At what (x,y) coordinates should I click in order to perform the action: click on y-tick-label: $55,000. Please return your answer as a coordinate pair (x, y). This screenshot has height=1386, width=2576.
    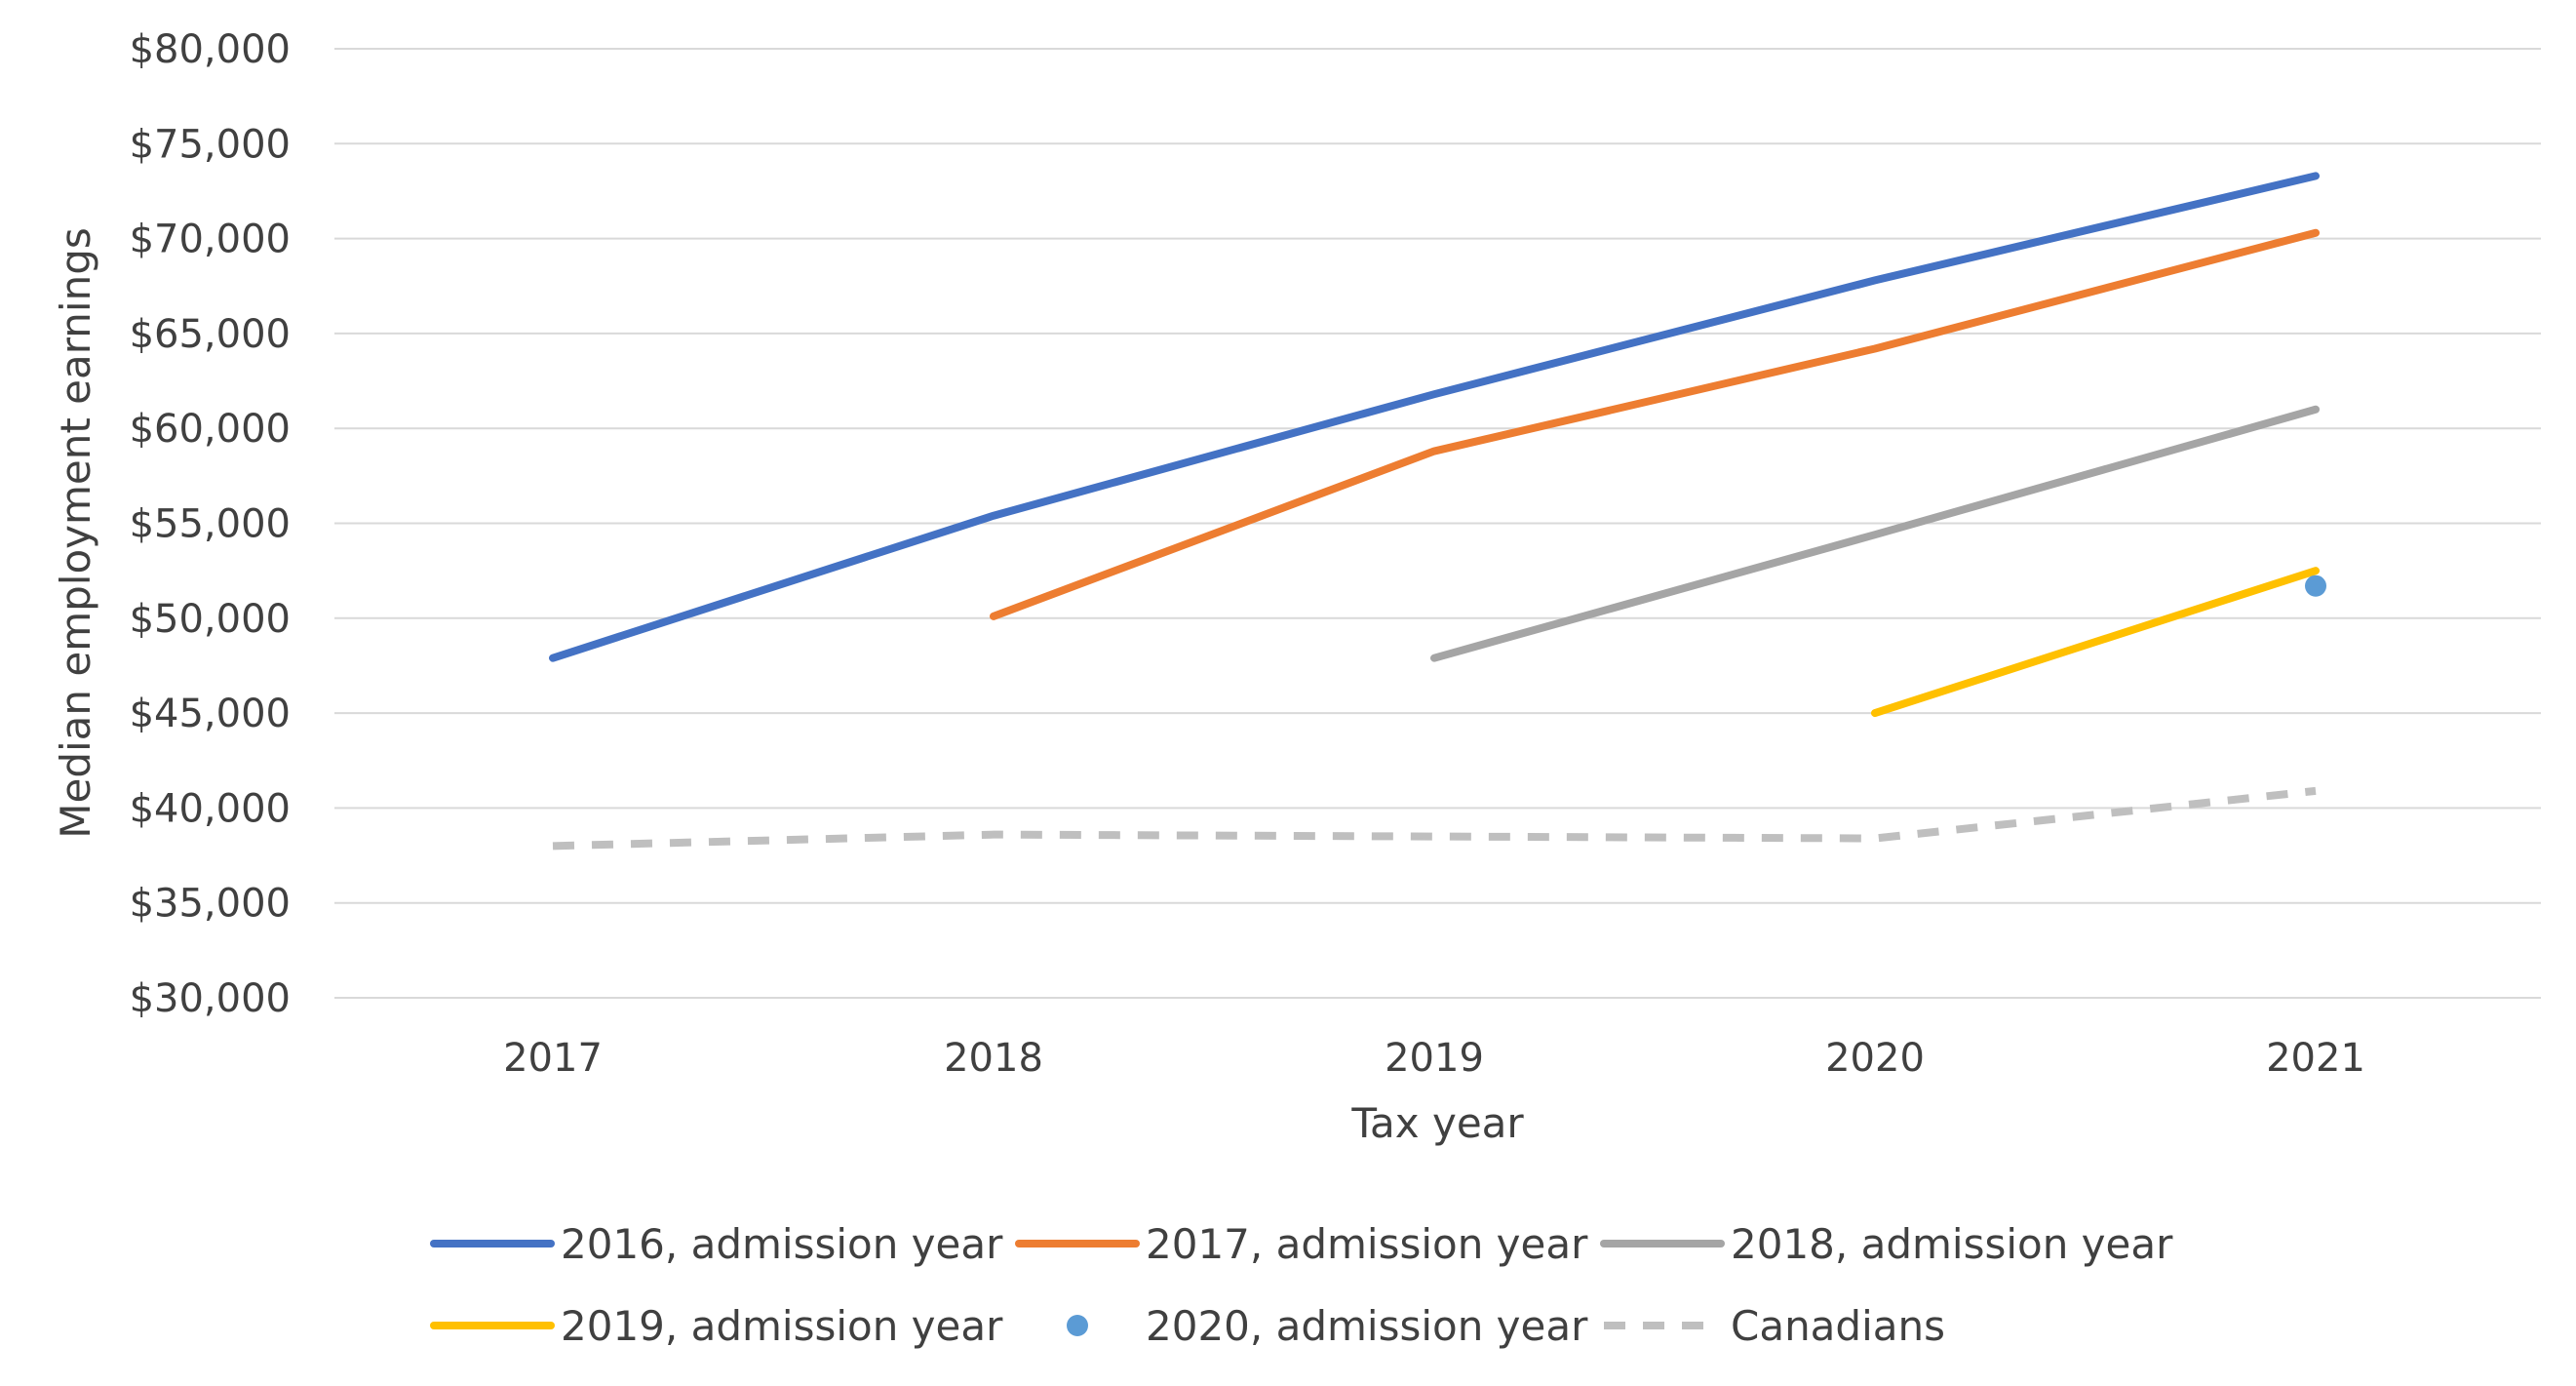
    Looking at the image, I should click on (210, 525).